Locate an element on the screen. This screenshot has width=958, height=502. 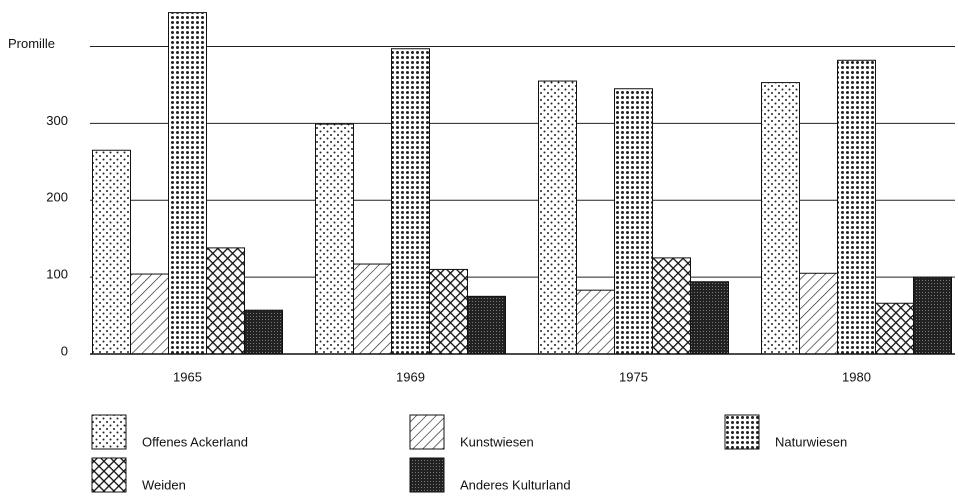
x-tick-label: 1969 is located at coordinates (410, 376).